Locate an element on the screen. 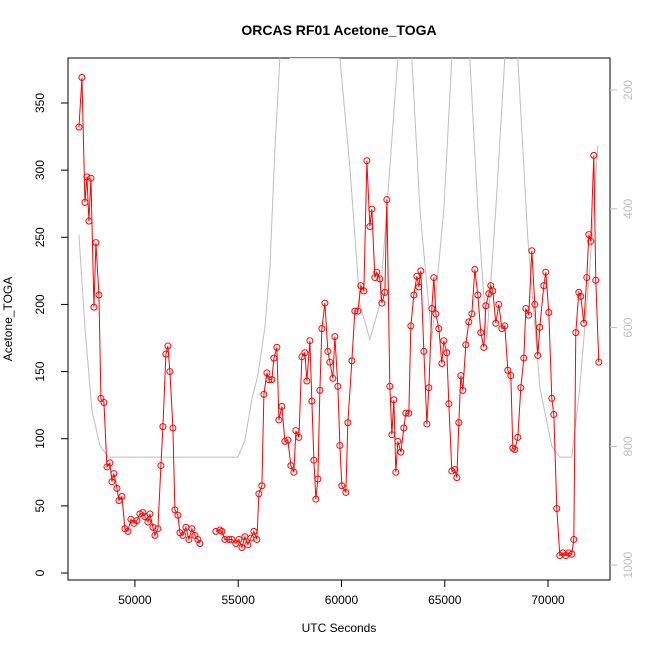 This screenshot has height=650, width=650. x-tick-label: 60000 is located at coordinates (342, 600).